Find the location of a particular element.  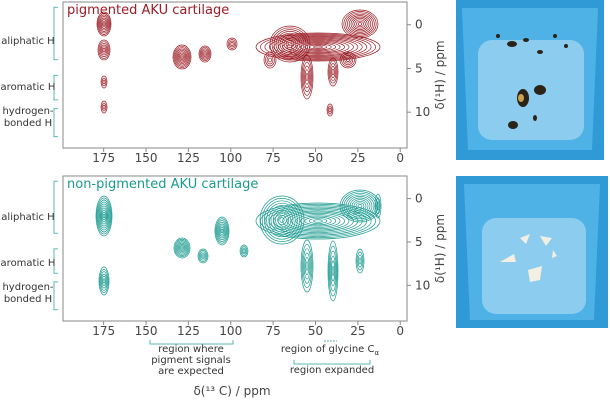

group-label-line: aromatic H is located at coordinates (28, 263).